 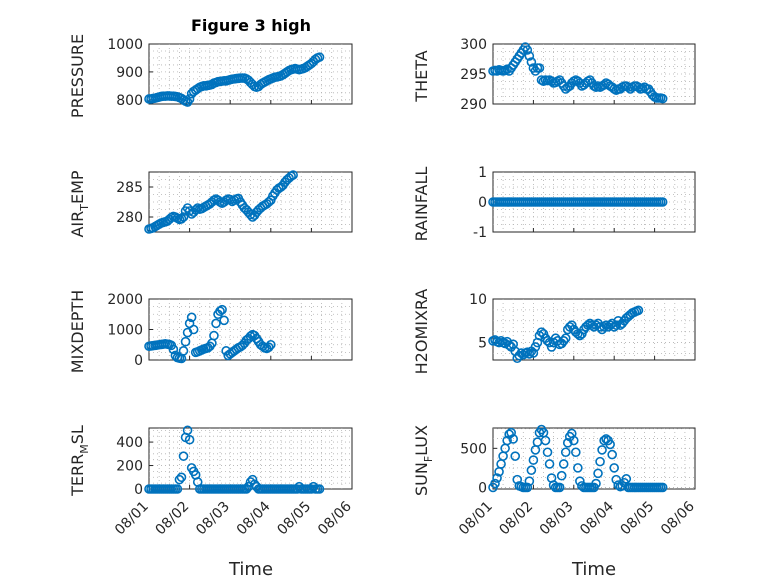 What do you see at coordinates (473, 45) in the screenshot?
I see `theta-y-tick-label: 300` at bounding box center [473, 45].